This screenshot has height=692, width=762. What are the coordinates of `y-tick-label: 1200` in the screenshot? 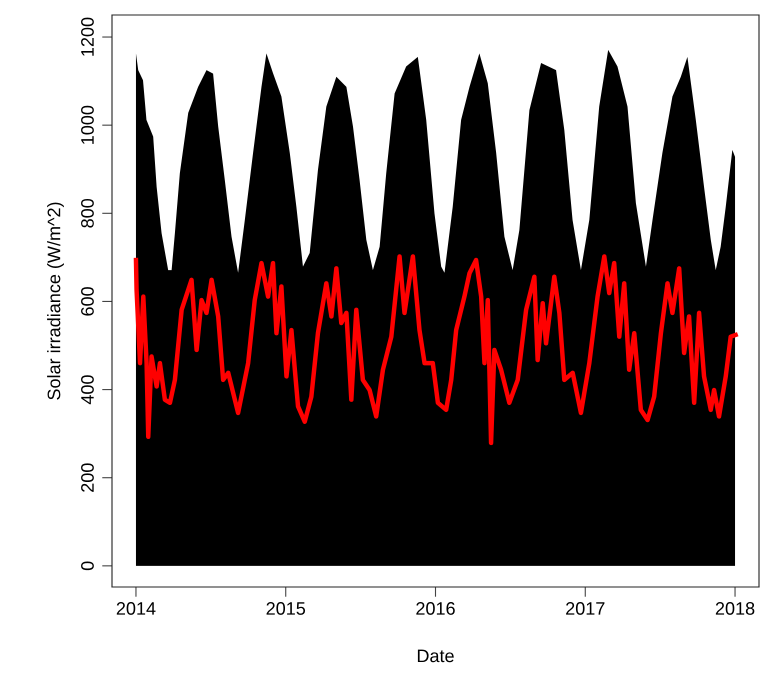 It's located at (87, 37).